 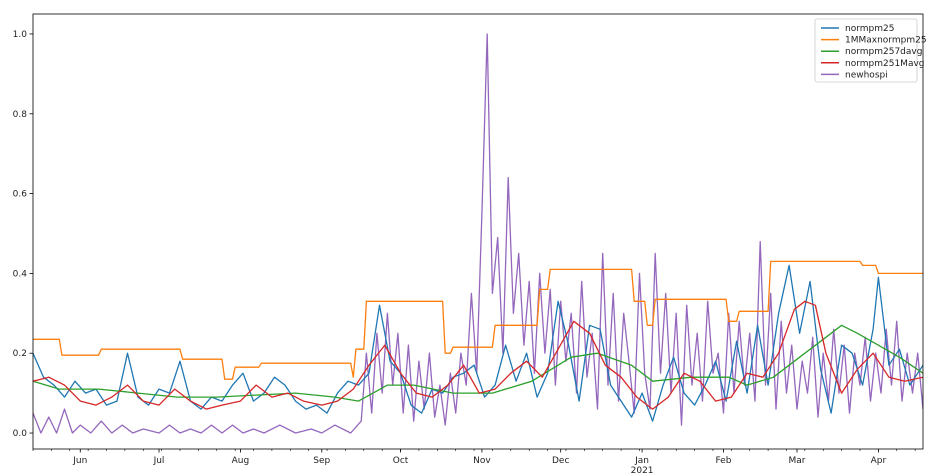 What do you see at coordinates (869, 29) in the screenshot?
I see `legend-label-normpm25: normpm25` at bounding box center [869, 29].